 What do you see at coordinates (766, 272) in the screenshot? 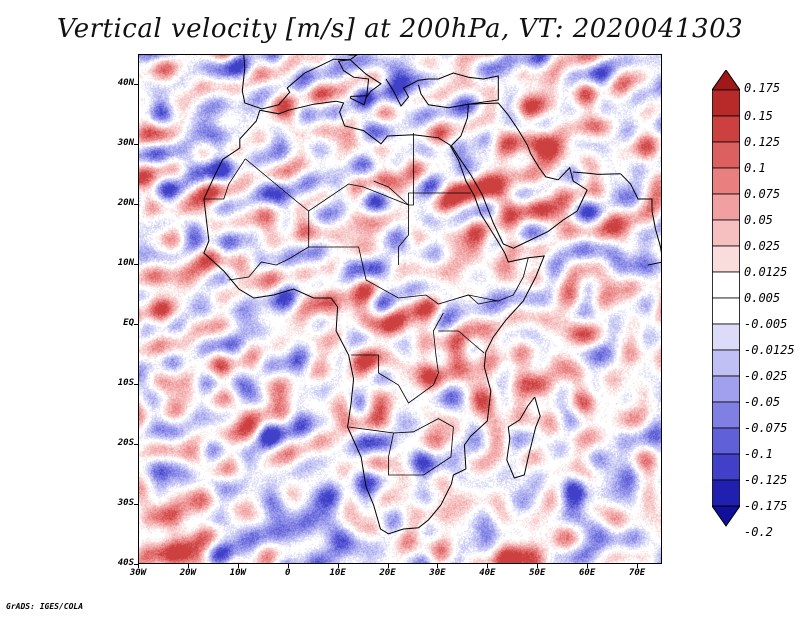
I see `colorbar-level-label: 0.0125` at bounding box center [766, 272].